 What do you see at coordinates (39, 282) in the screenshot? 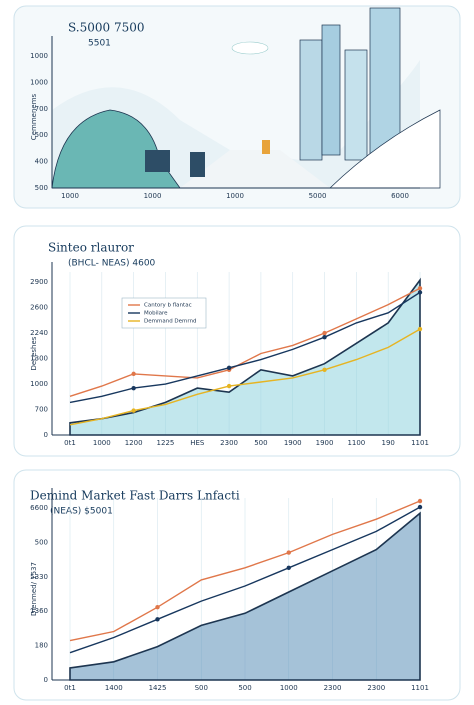
I see `y-tick-label: 2900` at bounding box center [39, 282].